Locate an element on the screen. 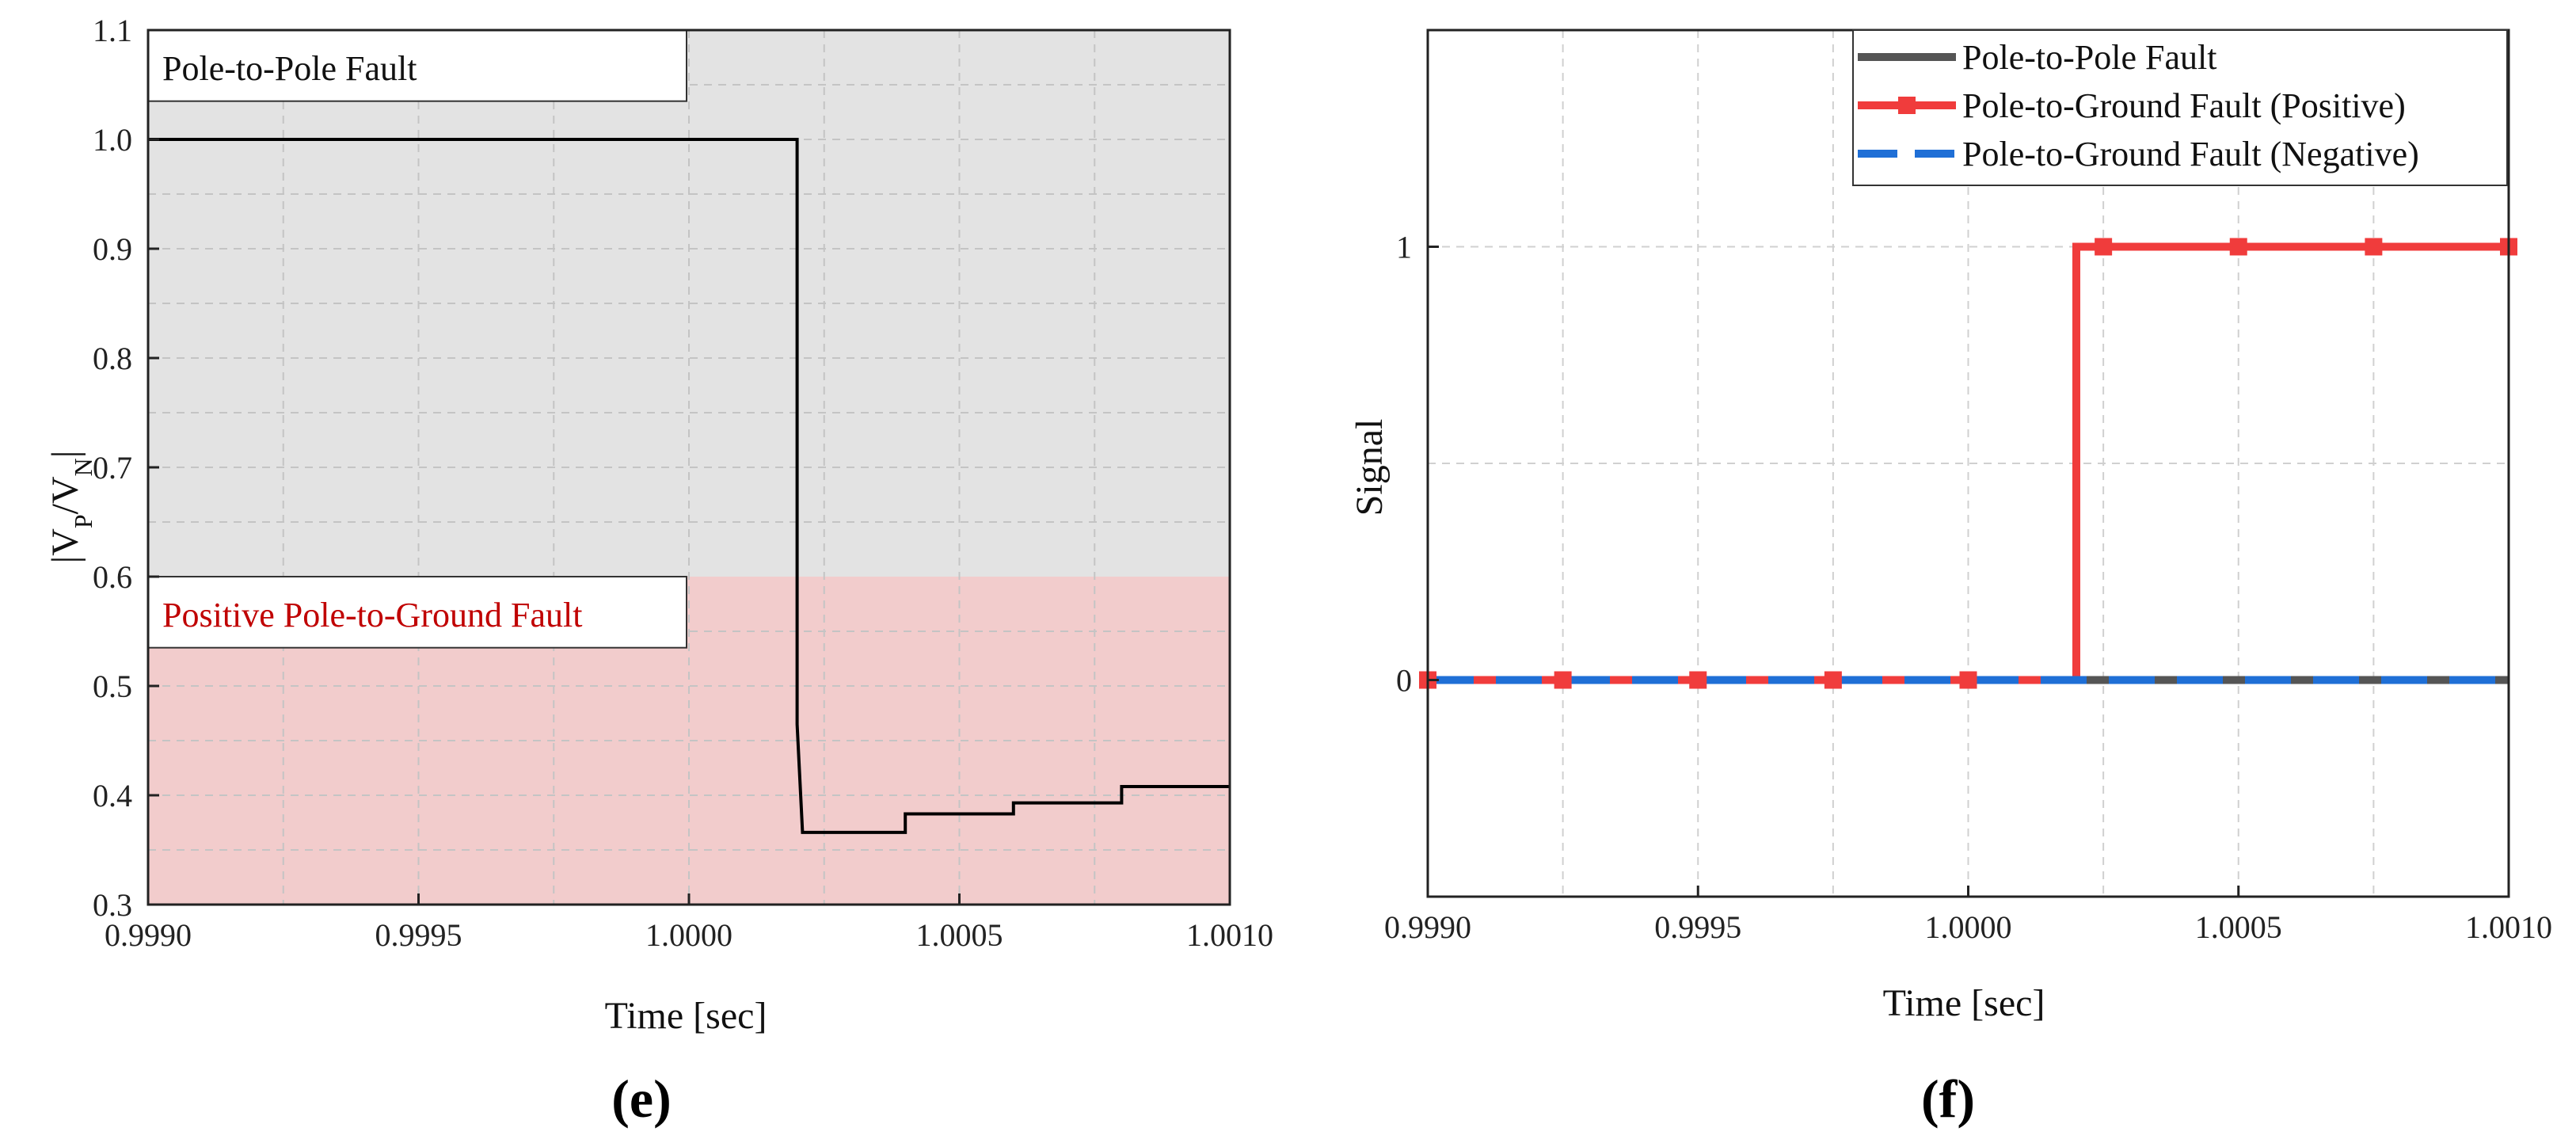 Image resolution: width=2576 pixels, height=1143 pixels. e-y-label-sub-p: P is located at coordinates (83, 521).